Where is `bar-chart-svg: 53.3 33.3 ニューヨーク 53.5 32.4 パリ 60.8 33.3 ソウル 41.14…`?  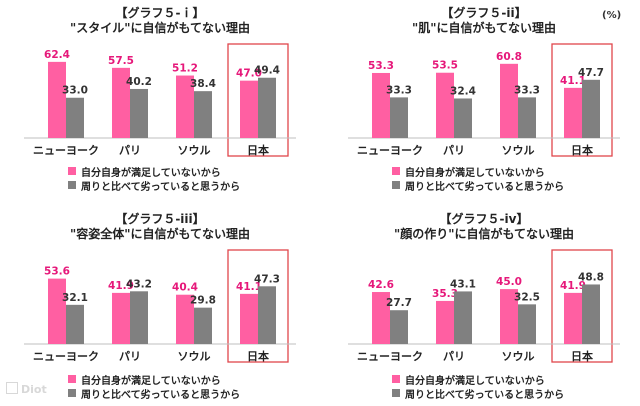
bar-chart-svg: 53.3 33.3 ニューヨーク 53.5 32.4 パリ 60.8 33.3 ソウル 41.14… is located at coordinates (484, 100).